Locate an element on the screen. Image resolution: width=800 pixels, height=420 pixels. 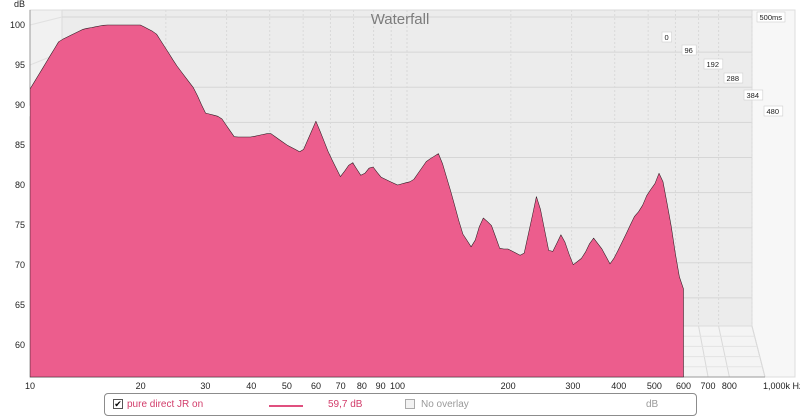
legend-checkbox: ✔ is located at coordinates (118, 404).